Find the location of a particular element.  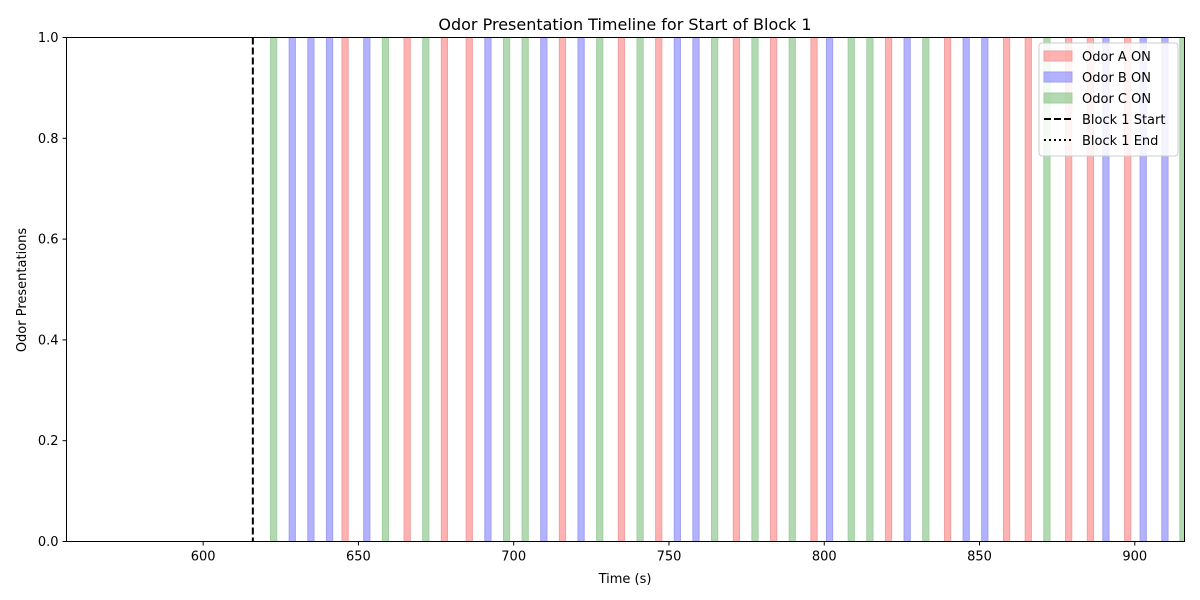

x-tick-label: 900 is located at coordinates (1134, 557).